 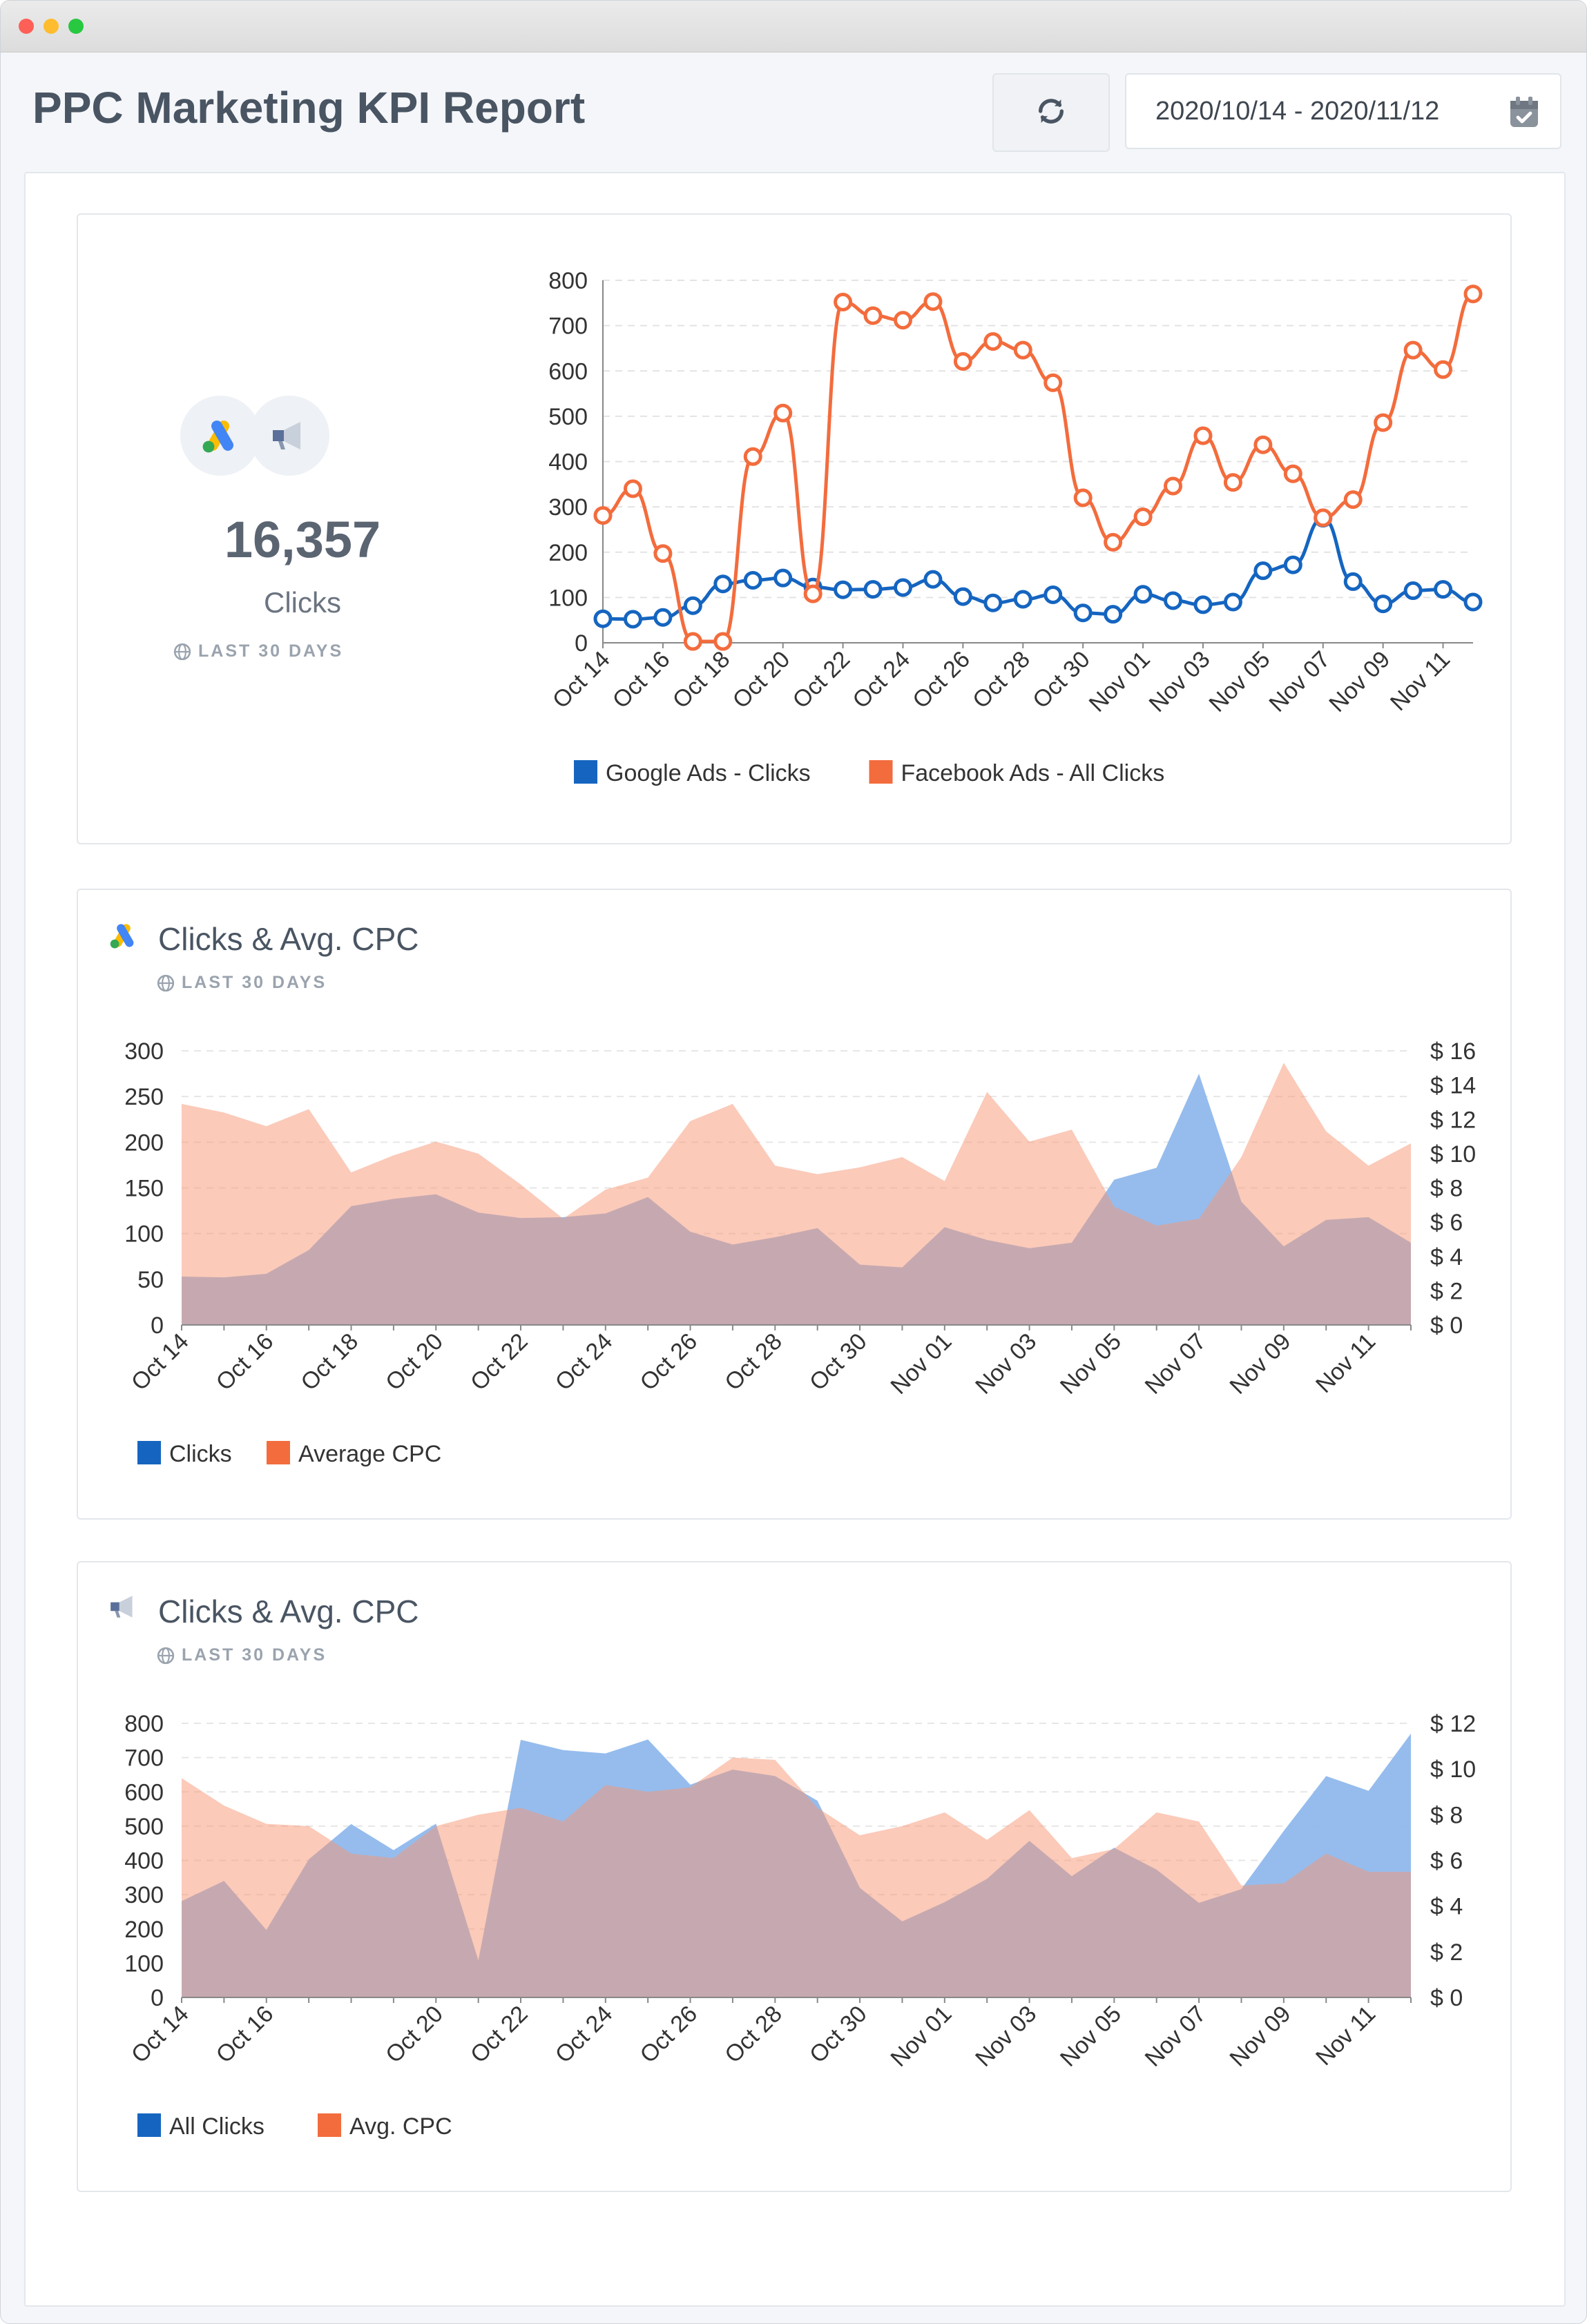 I want to click on calendar-check-icon, so click(x=1524, y=113).